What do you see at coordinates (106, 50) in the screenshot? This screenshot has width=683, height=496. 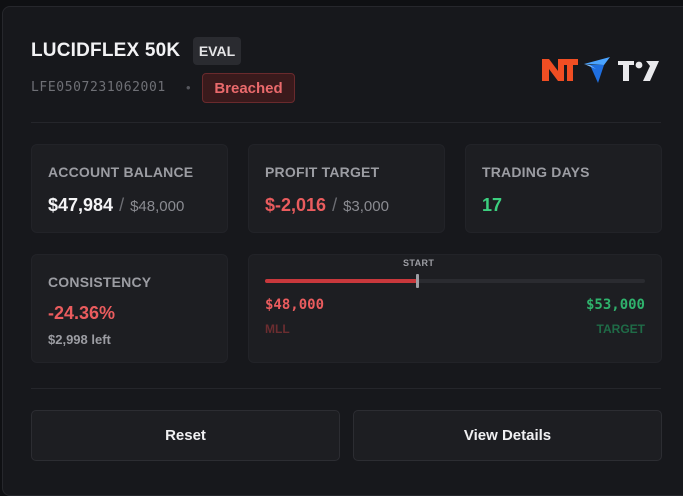 I see `account-name: LUCIDFLEX 50K` at bounding box center [106, 50].